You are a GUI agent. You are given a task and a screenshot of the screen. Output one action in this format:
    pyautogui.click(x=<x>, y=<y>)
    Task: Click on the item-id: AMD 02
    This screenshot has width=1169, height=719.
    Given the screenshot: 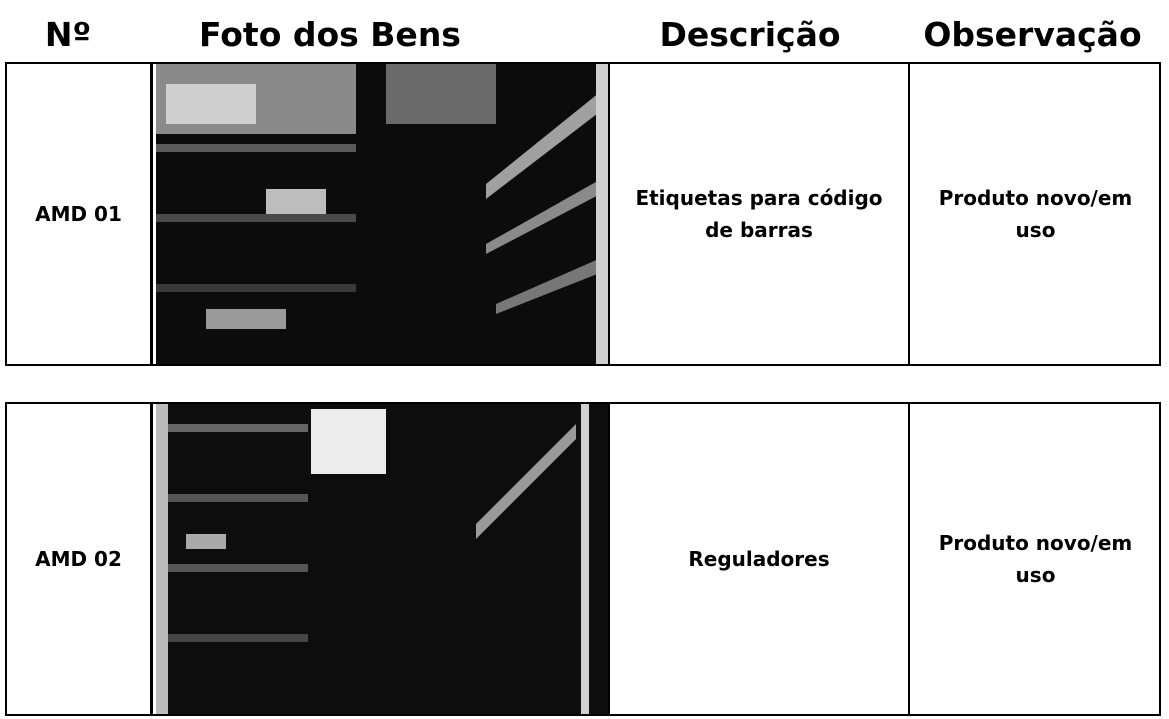 What is the action you would take?
    pyautogui.click(x=80, y=559)
    